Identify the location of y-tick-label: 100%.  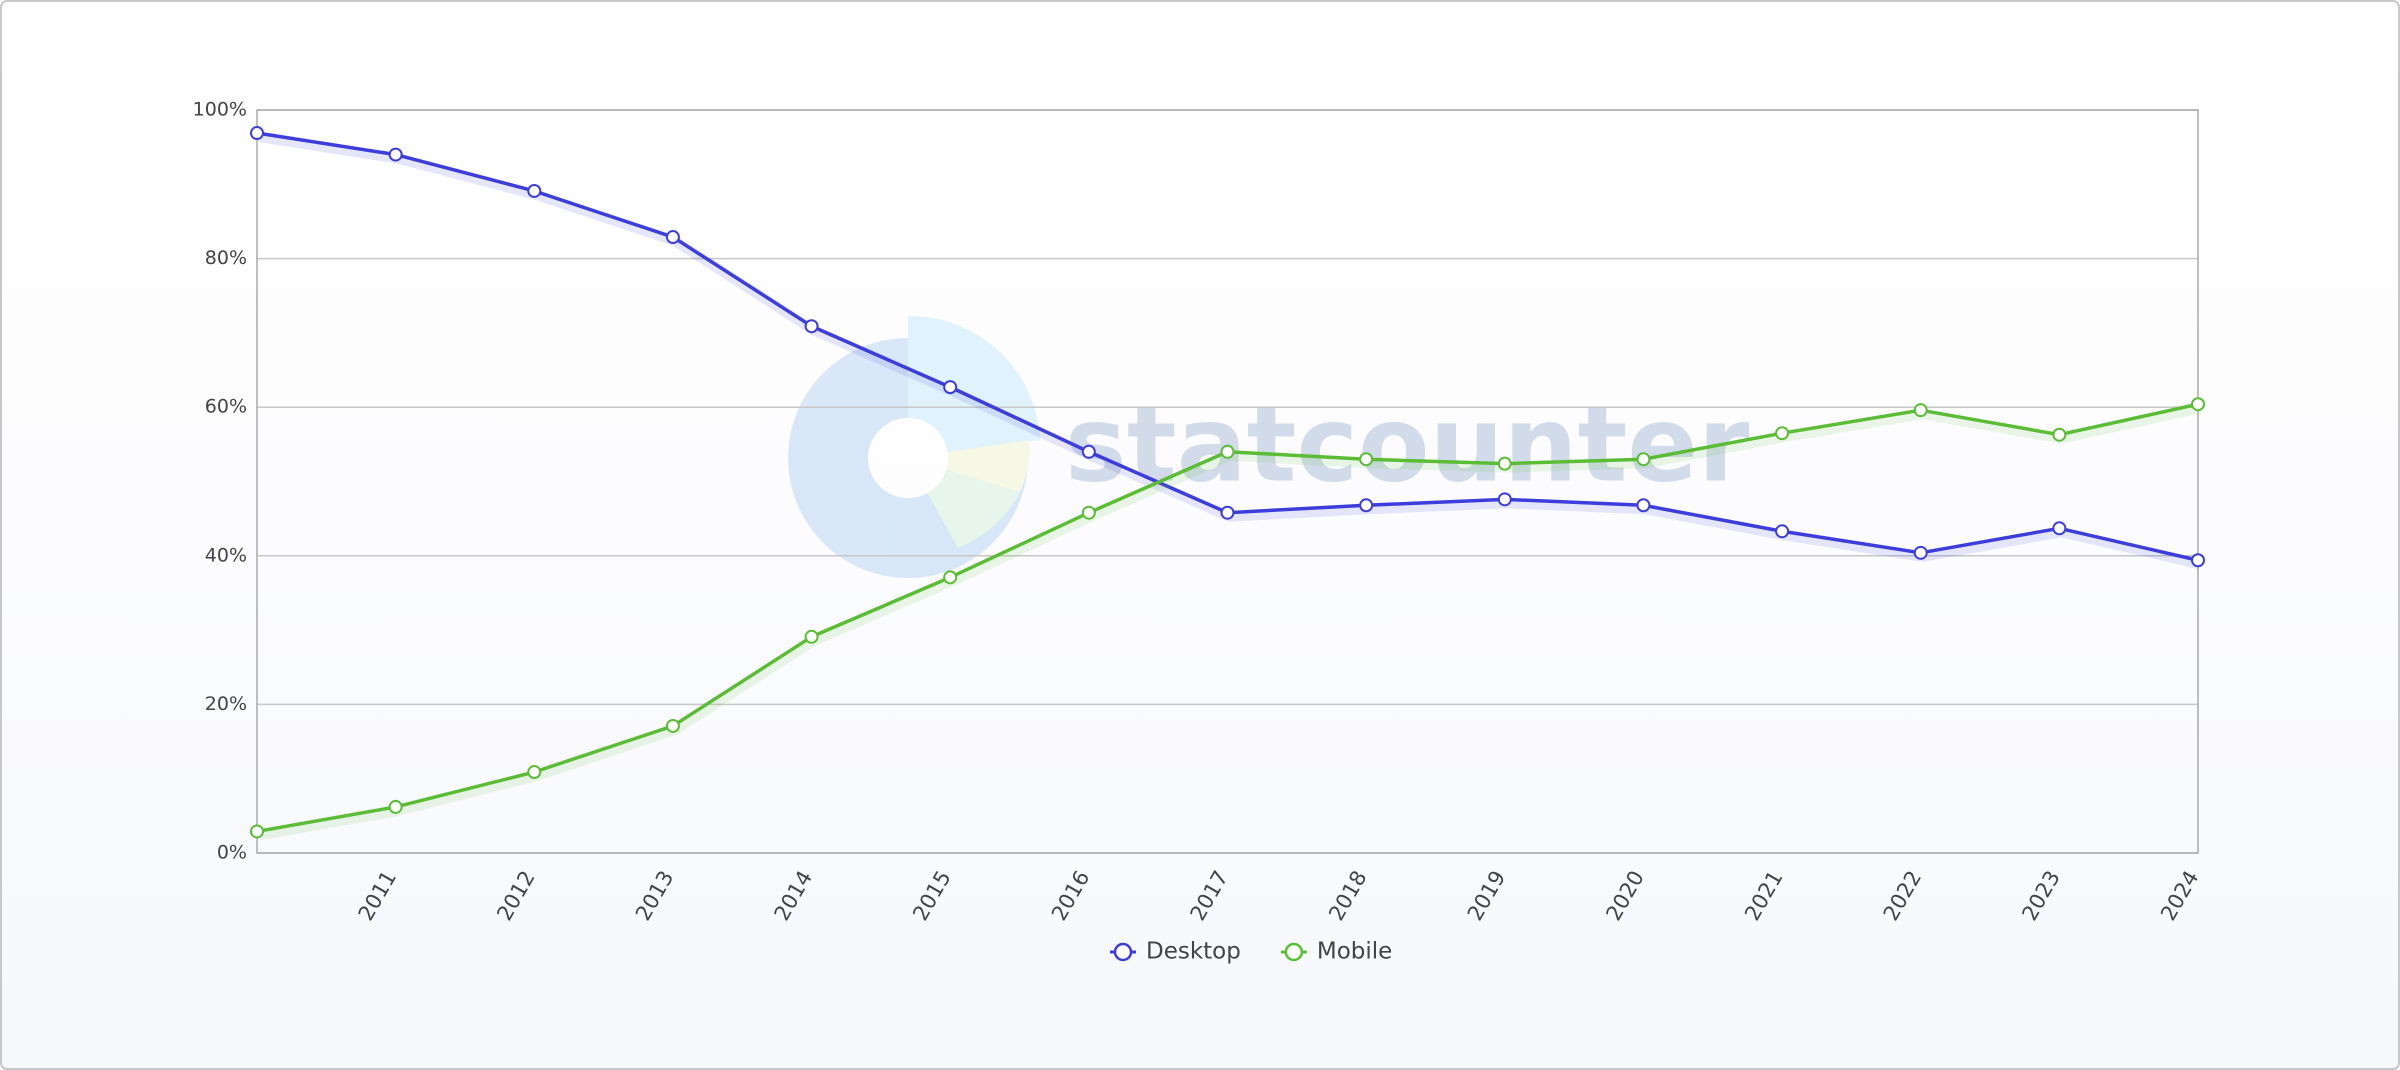
(220, 110).